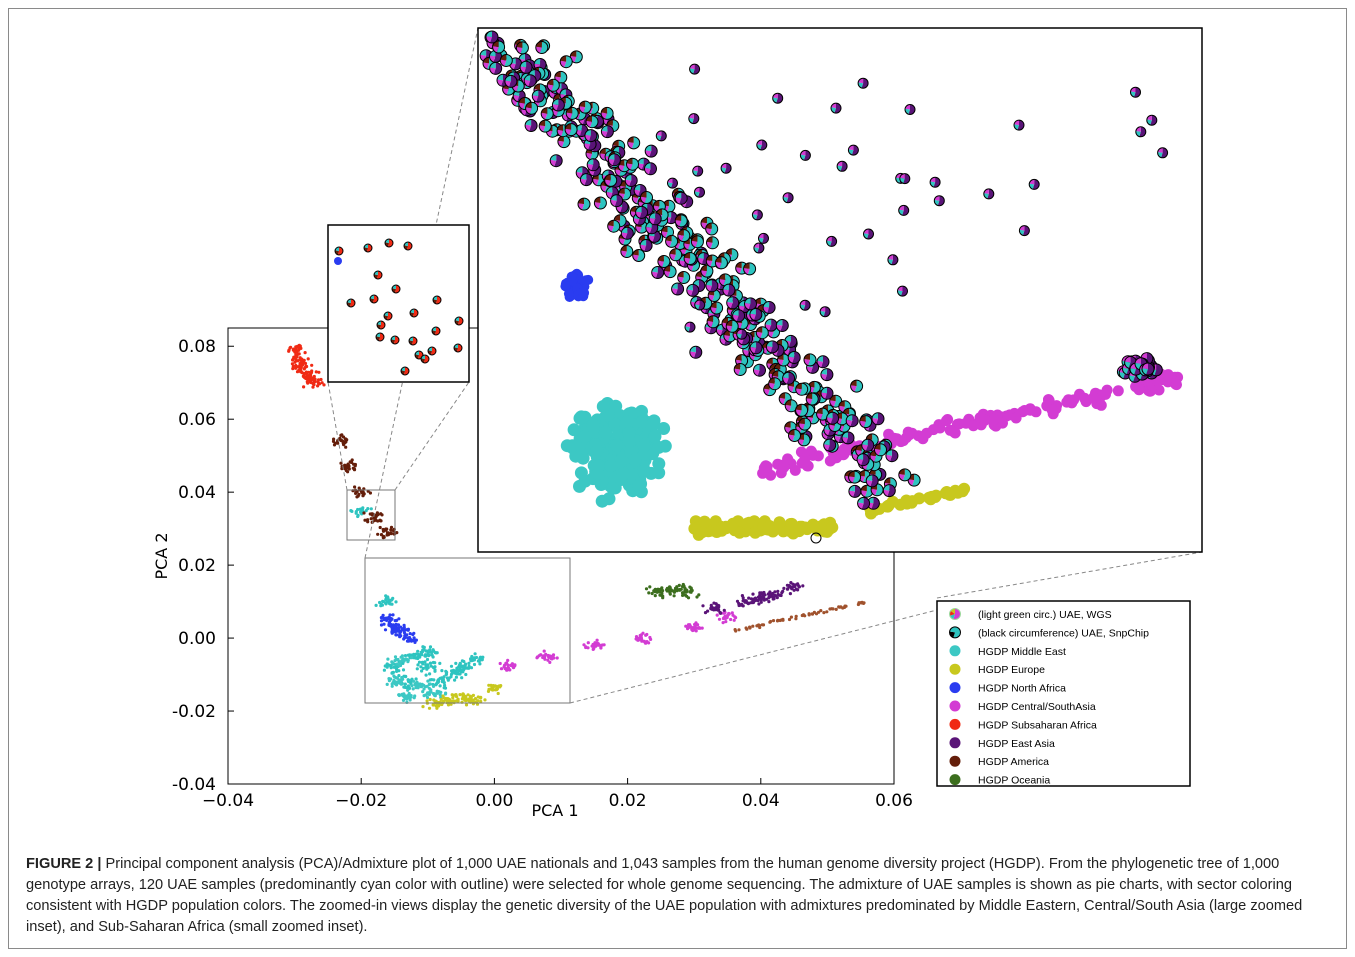  What do you see at coordinates (161, 555) in the screenshot?
I see `y-axis-label: PCA 2` at bounding box center [161, 555].